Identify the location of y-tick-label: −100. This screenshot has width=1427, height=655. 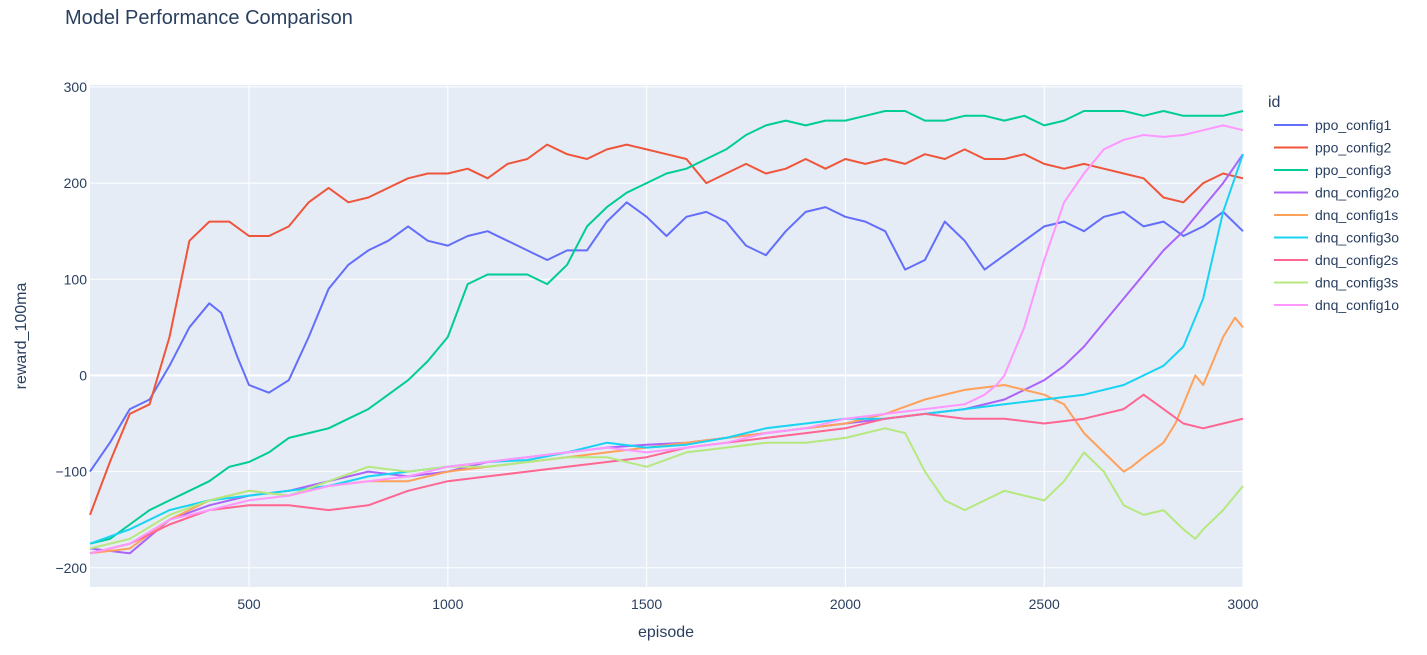
(71, 472).